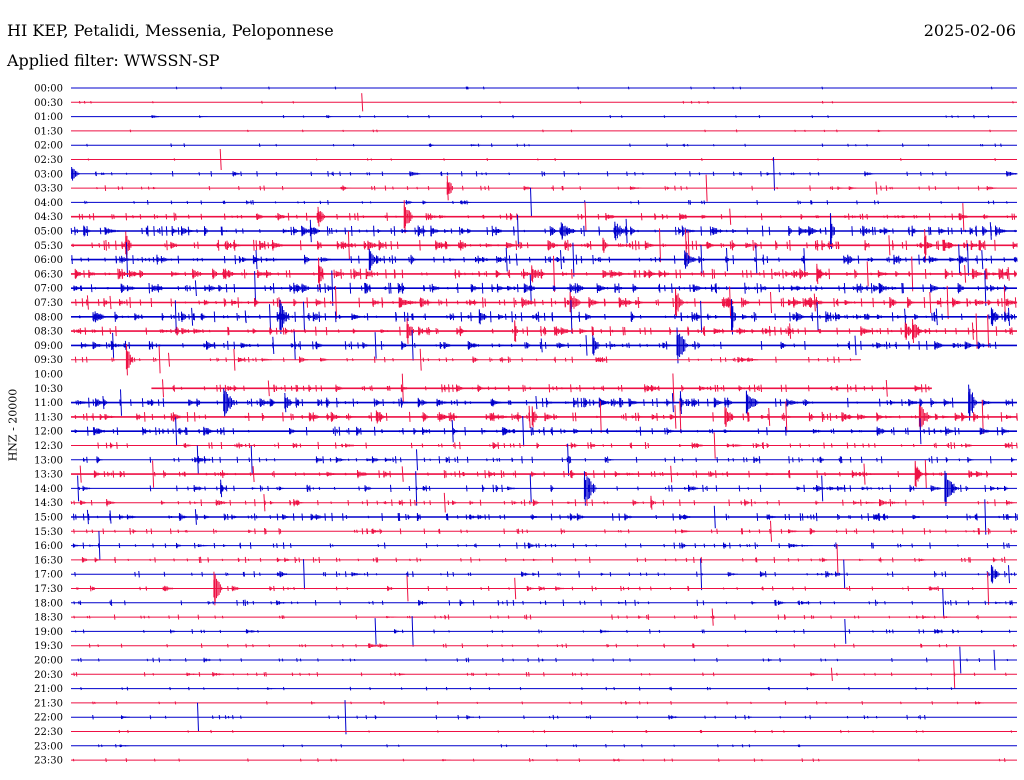 Image resolution: width=1024 pixels, height=780 pixels. What do you see at coordinates (113, 60) in the screenshot?
I see `filter-label: Applied filter: WWSSN-SP` at bounding box center [113, 60].